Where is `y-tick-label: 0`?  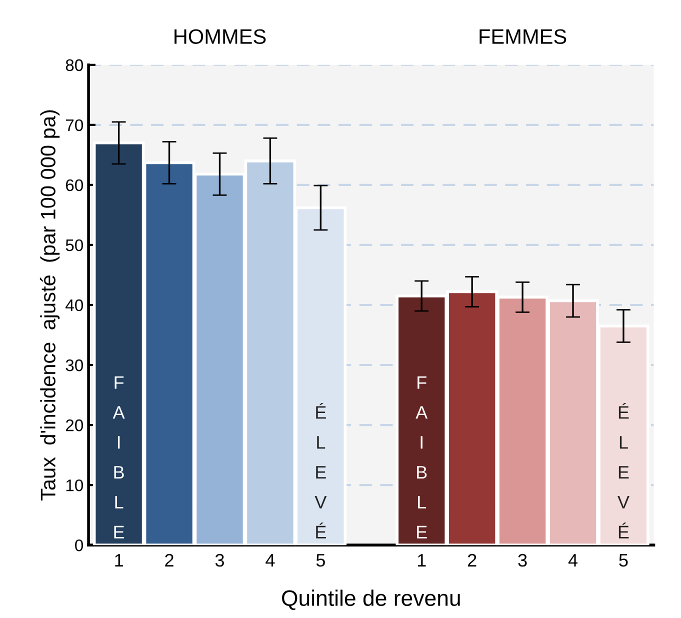
y-tick-label: 0 is located at coordinates (79, 545).